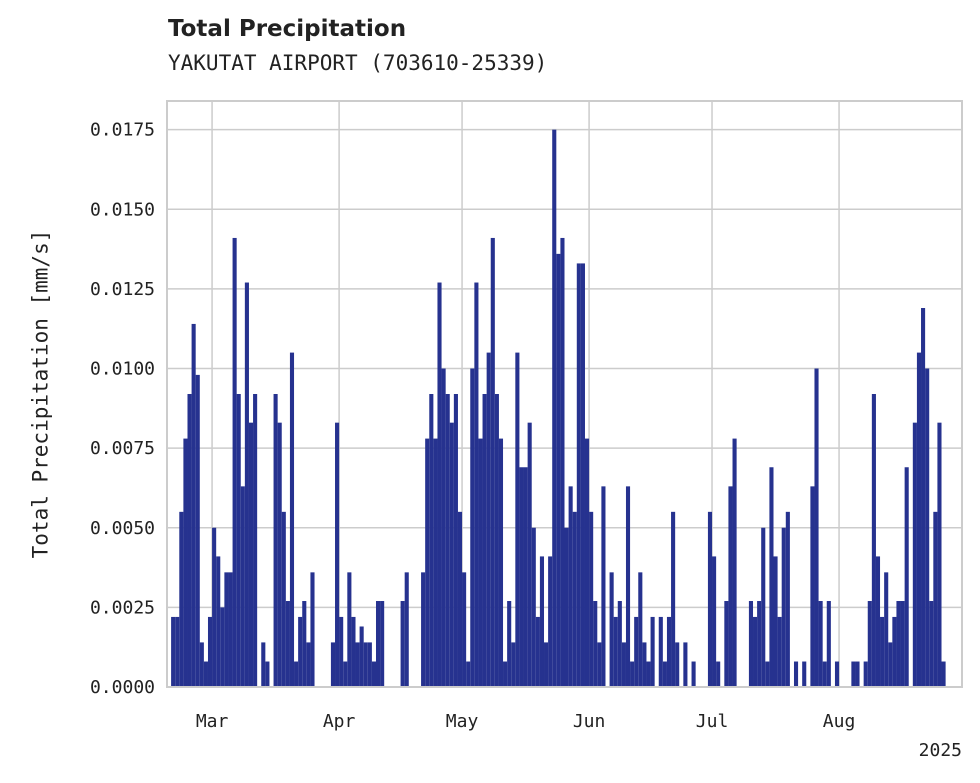 The image size is (980, 783). What do you see at coordinates (839, 721) in the screenshot?
I see `x-tick-label: Aug` at bounding box center [839, 721].